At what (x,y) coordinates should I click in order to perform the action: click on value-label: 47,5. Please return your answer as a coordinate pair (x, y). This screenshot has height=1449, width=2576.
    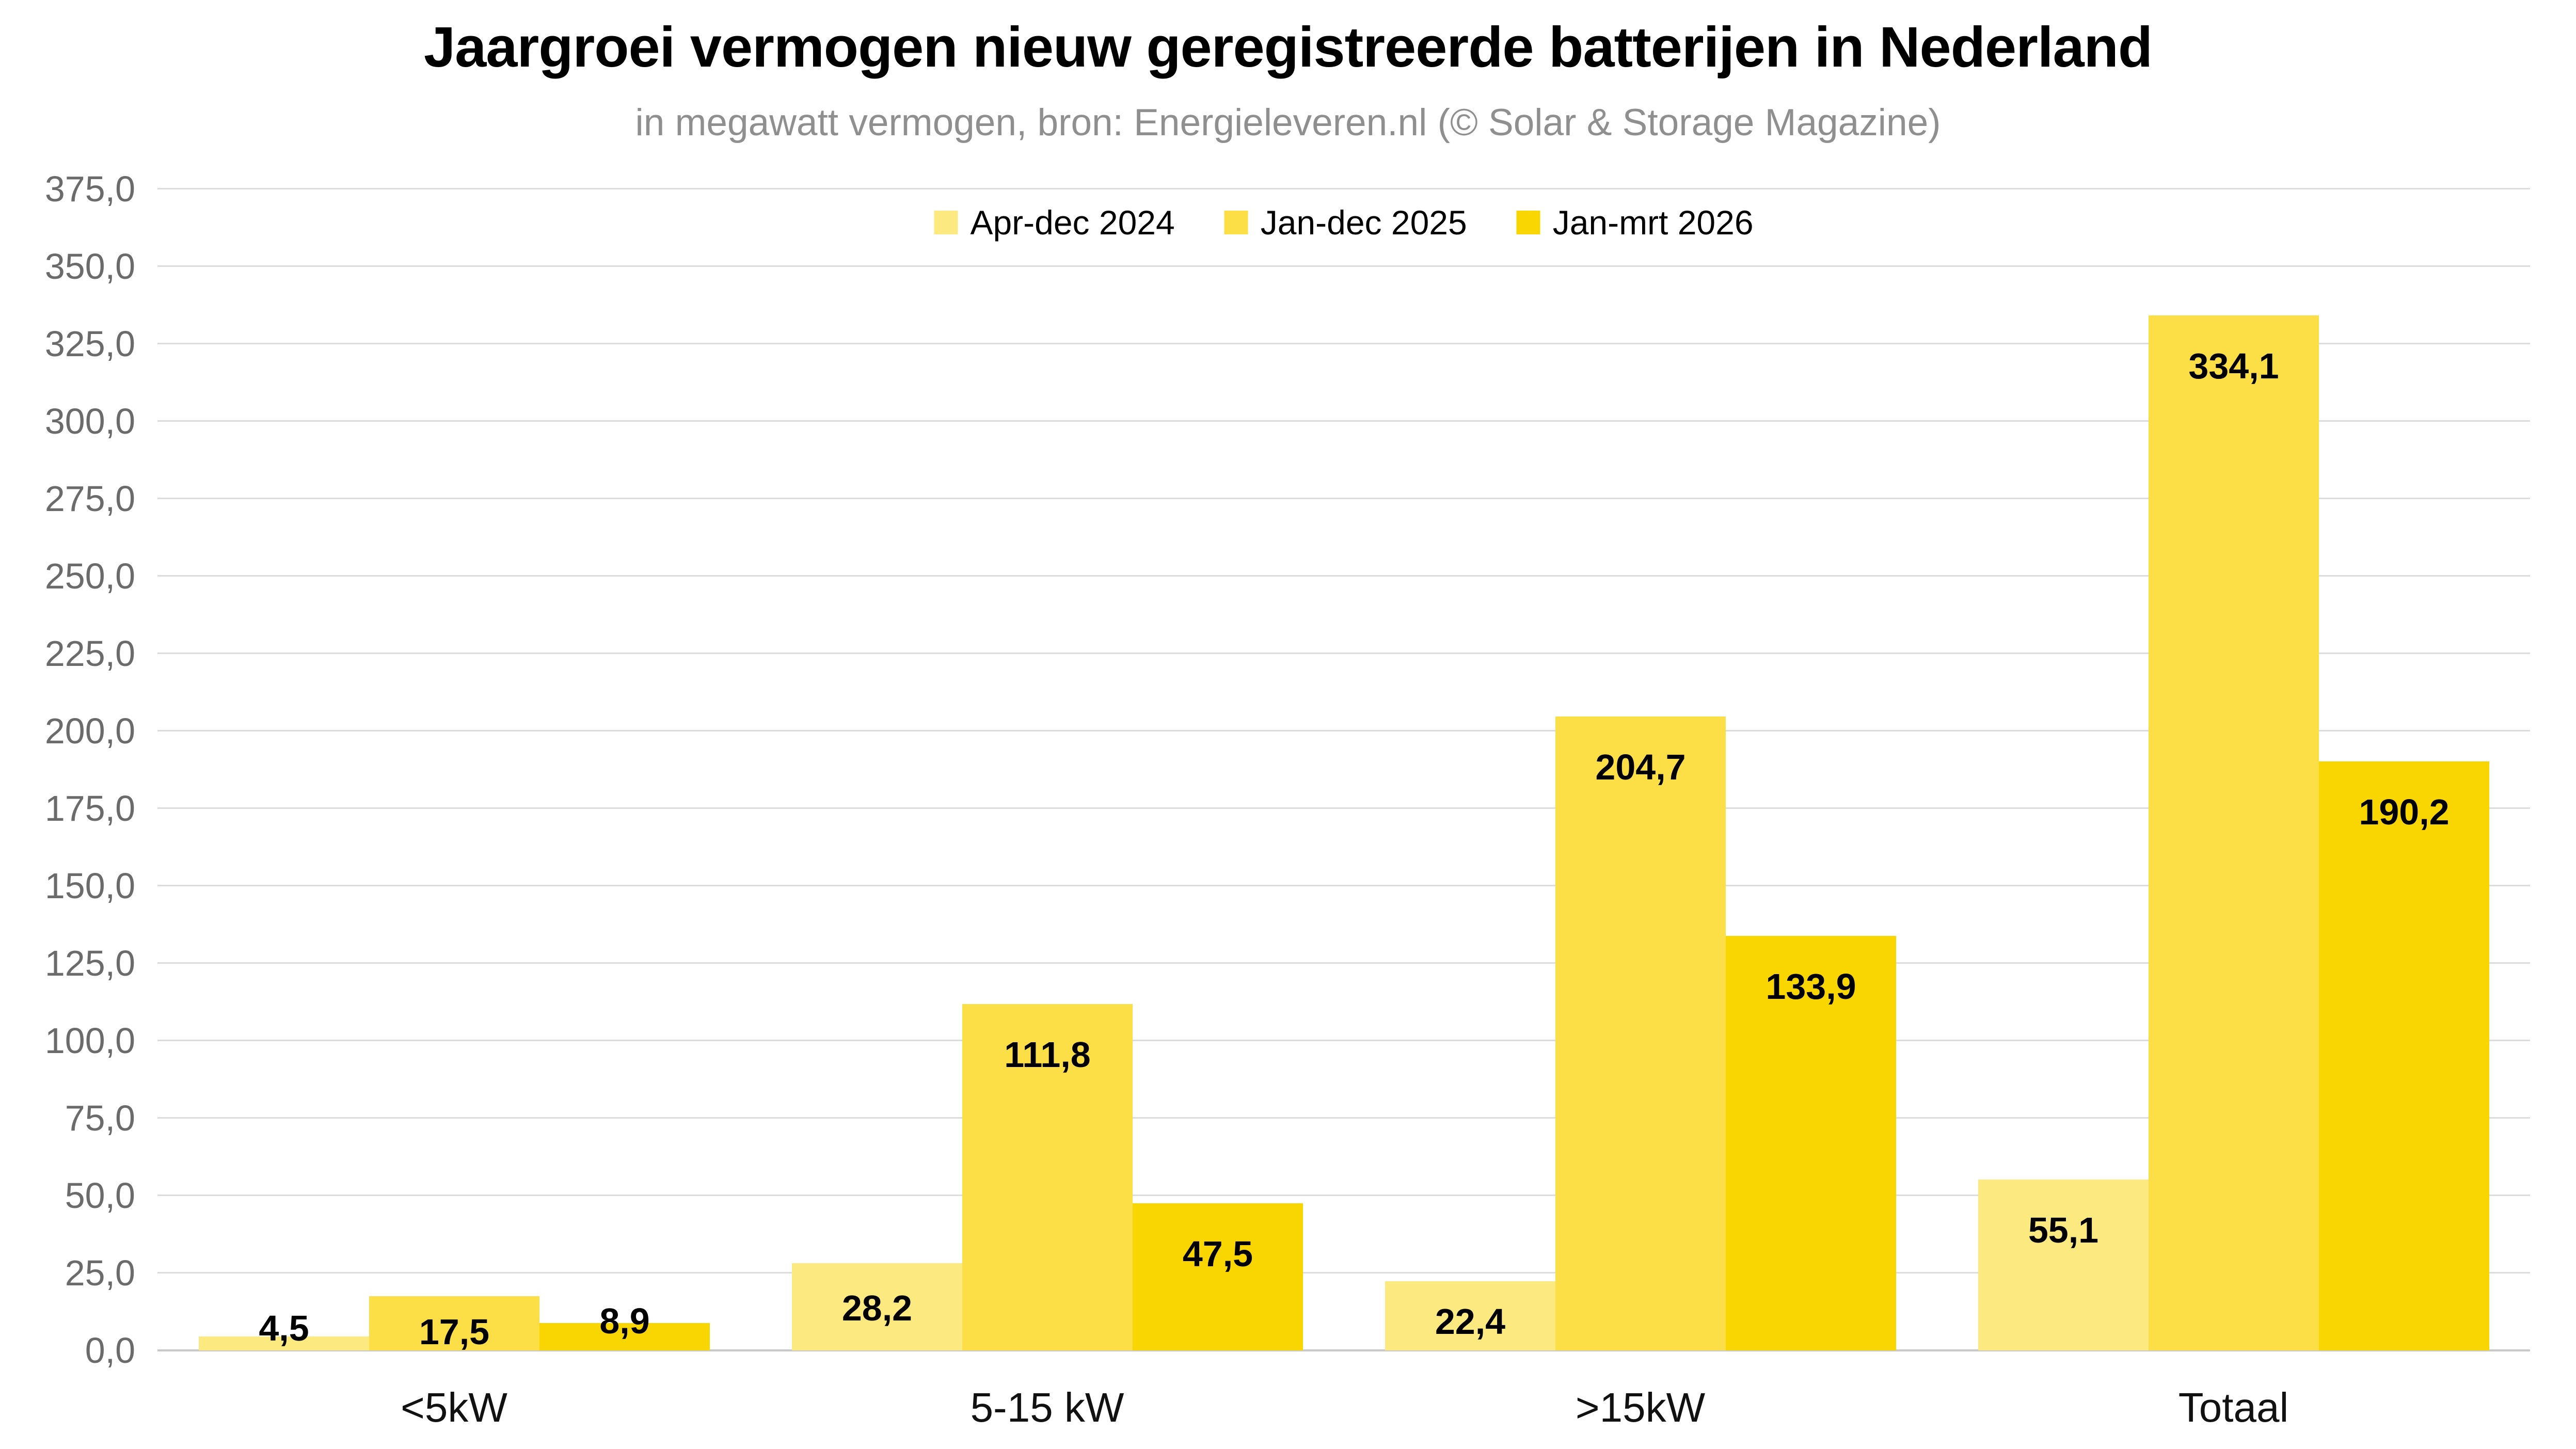
    Looking at the image, I should click on (1217, 1254).